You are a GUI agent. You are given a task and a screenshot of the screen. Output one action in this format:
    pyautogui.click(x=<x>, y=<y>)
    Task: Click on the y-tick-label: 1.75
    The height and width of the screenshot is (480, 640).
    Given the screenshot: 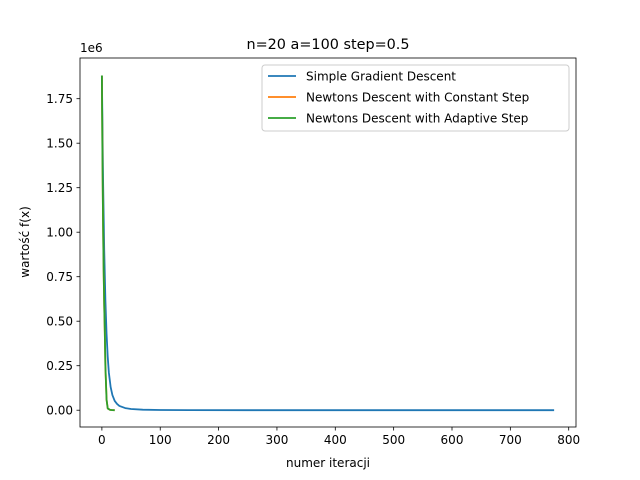 What is the action you would take?
    pyautogui.click(x=59, y=99)
    